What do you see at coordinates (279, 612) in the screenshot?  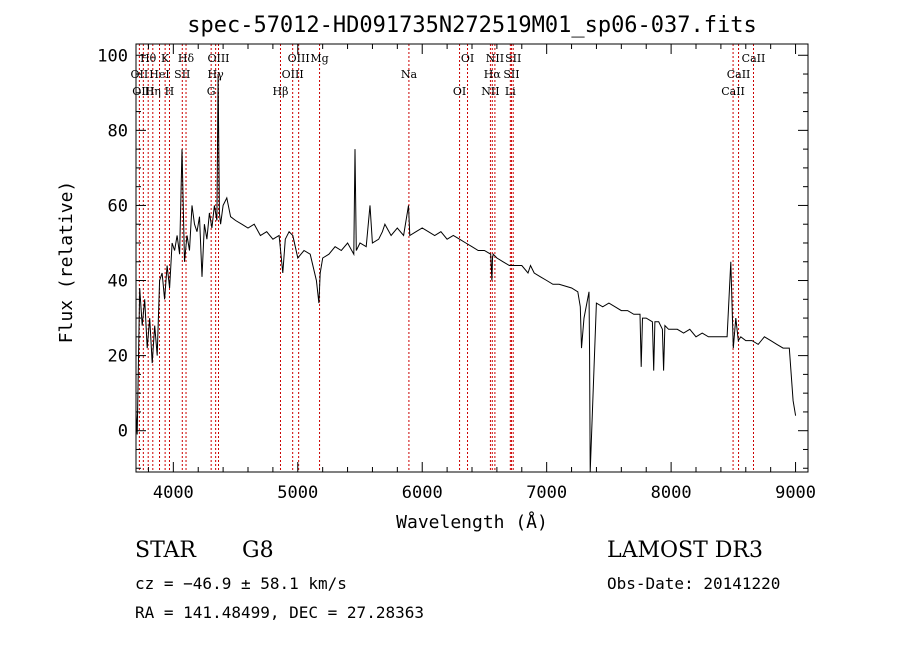 I see `ra-dec: RA = 141.48499, DEC = 27.28363` at bounding box center [279, 612].